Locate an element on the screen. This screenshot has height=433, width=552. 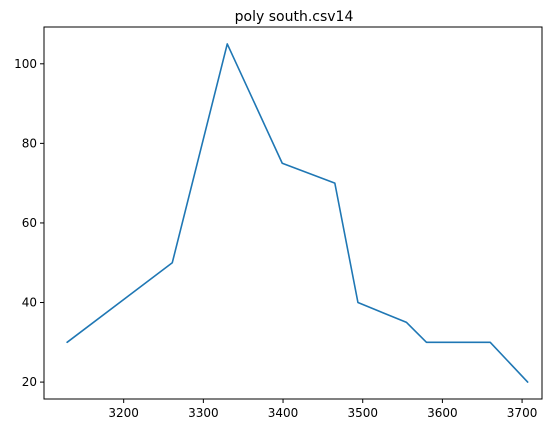
chart-title: poly south.csv14 is located at coordinates (294, 17).